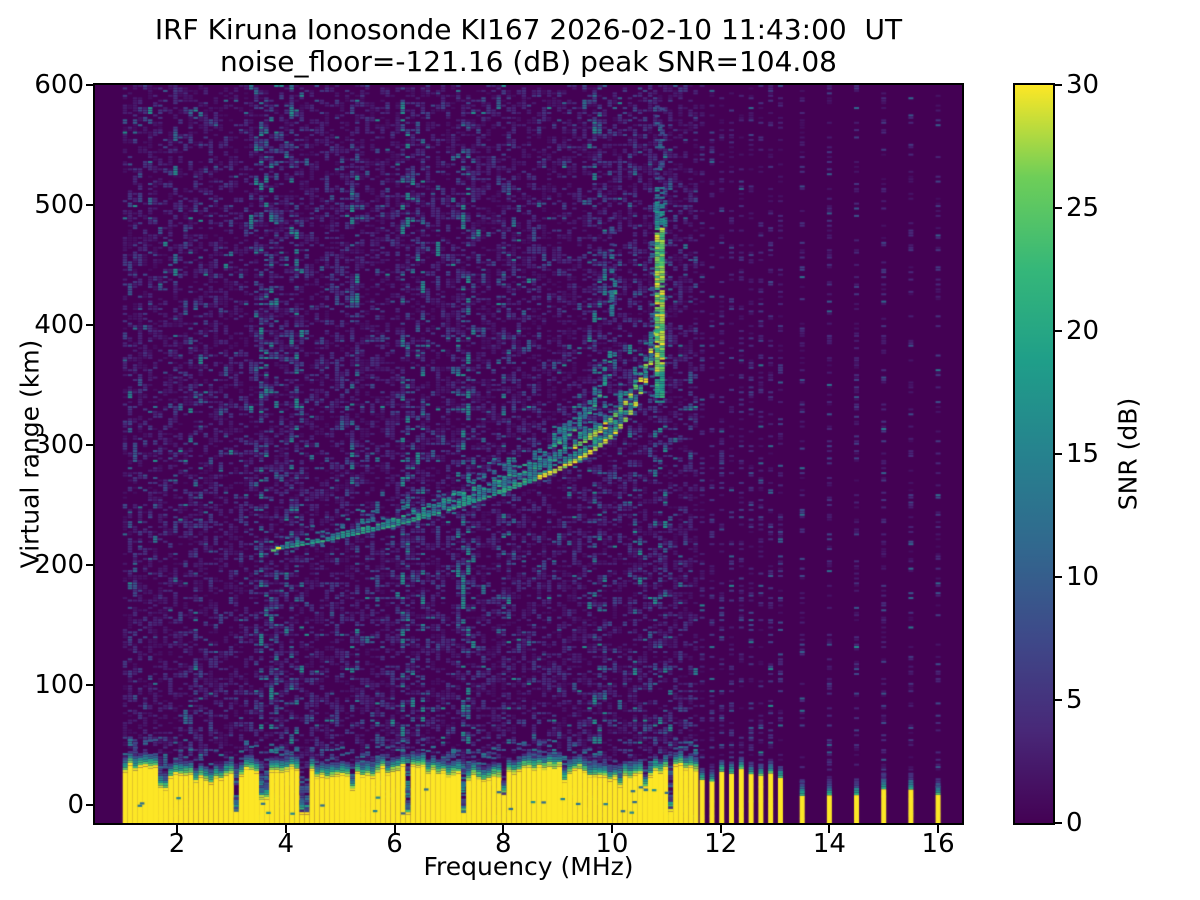 The width and height of the screenshot is (1200, 900). I want to click on colorbar-tick-label: 20, so click(1083, 331).